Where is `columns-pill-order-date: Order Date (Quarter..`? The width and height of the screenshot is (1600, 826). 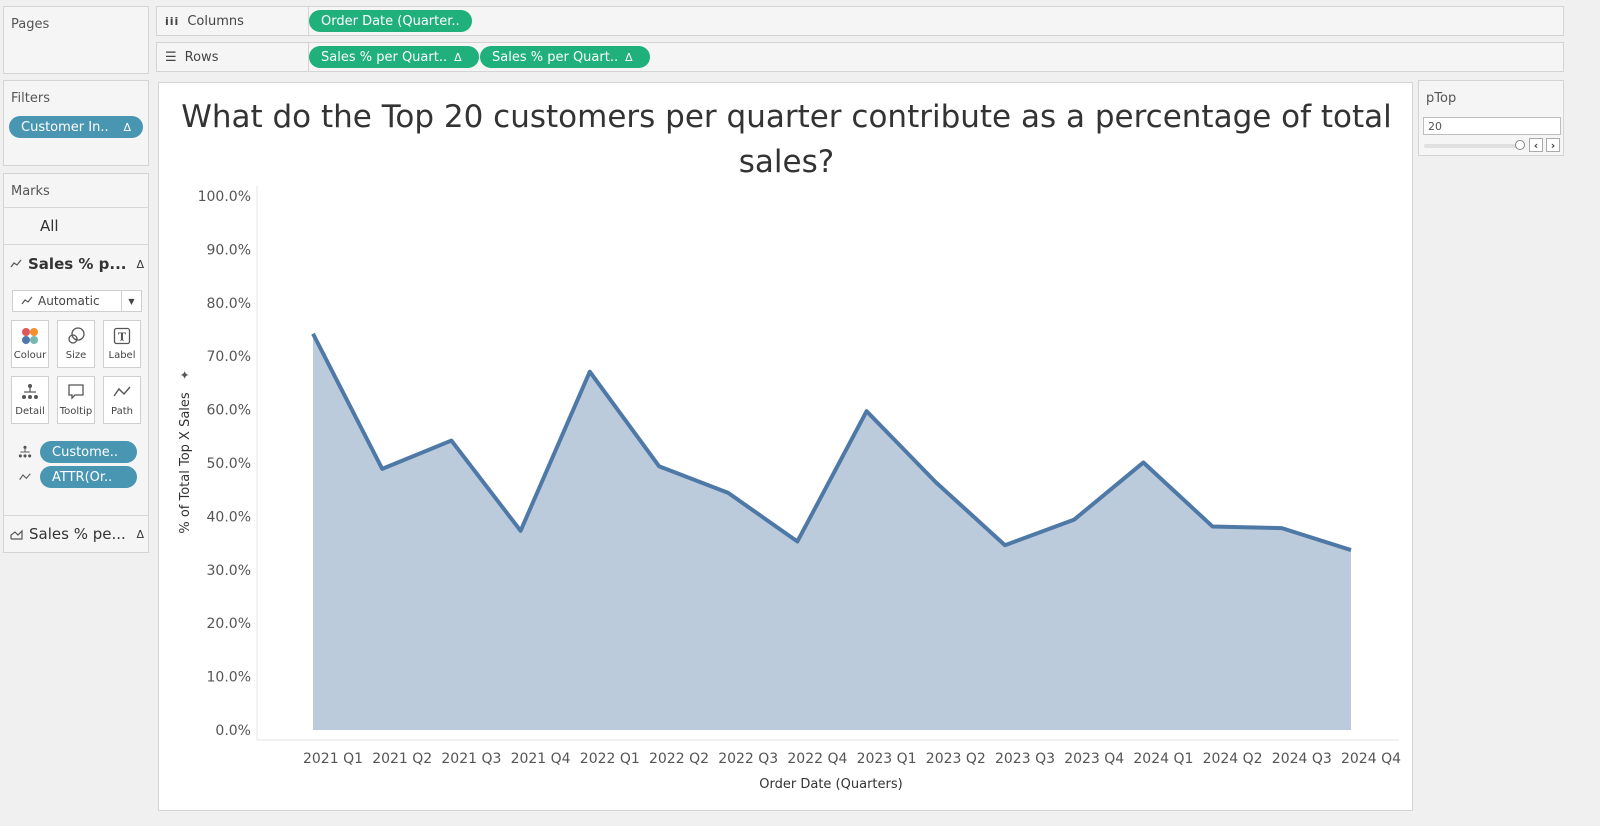
columns-pill-order-date: Order Date (Quarter.. is located at coordinates (390, 21).